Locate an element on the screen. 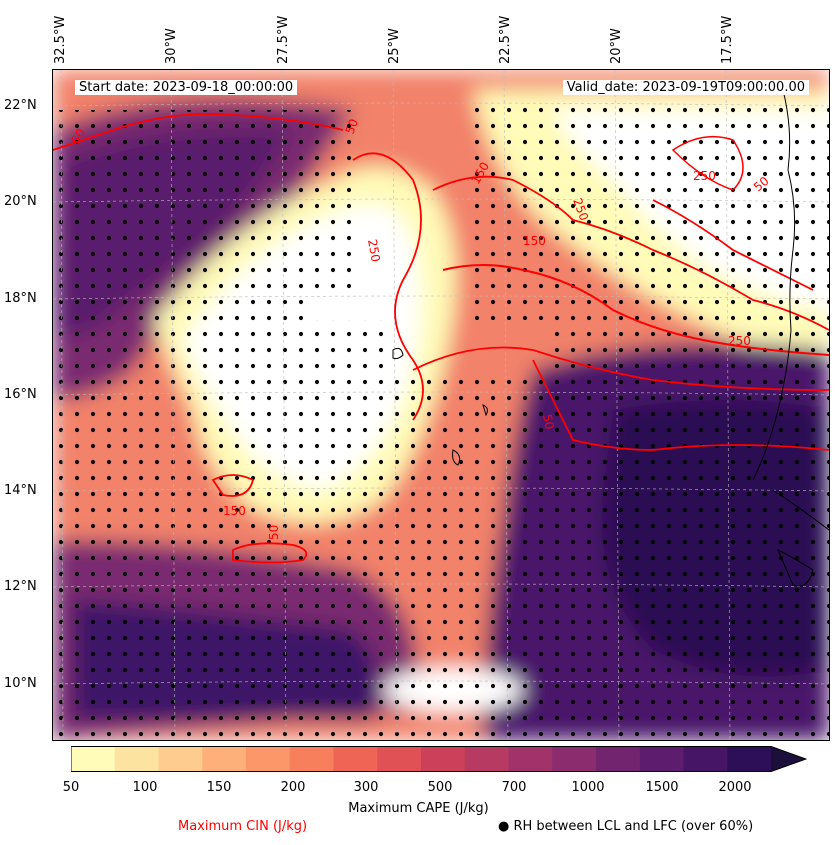 The height and width of the screenshot is (845, 837). lon-label-32-5w: 32.5°W is located at coordinates (60, 39).